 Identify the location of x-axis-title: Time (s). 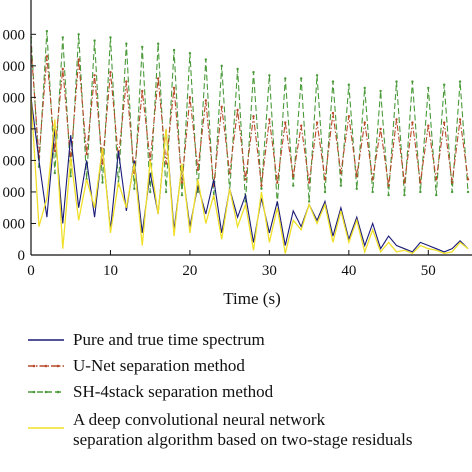
(251, 298).